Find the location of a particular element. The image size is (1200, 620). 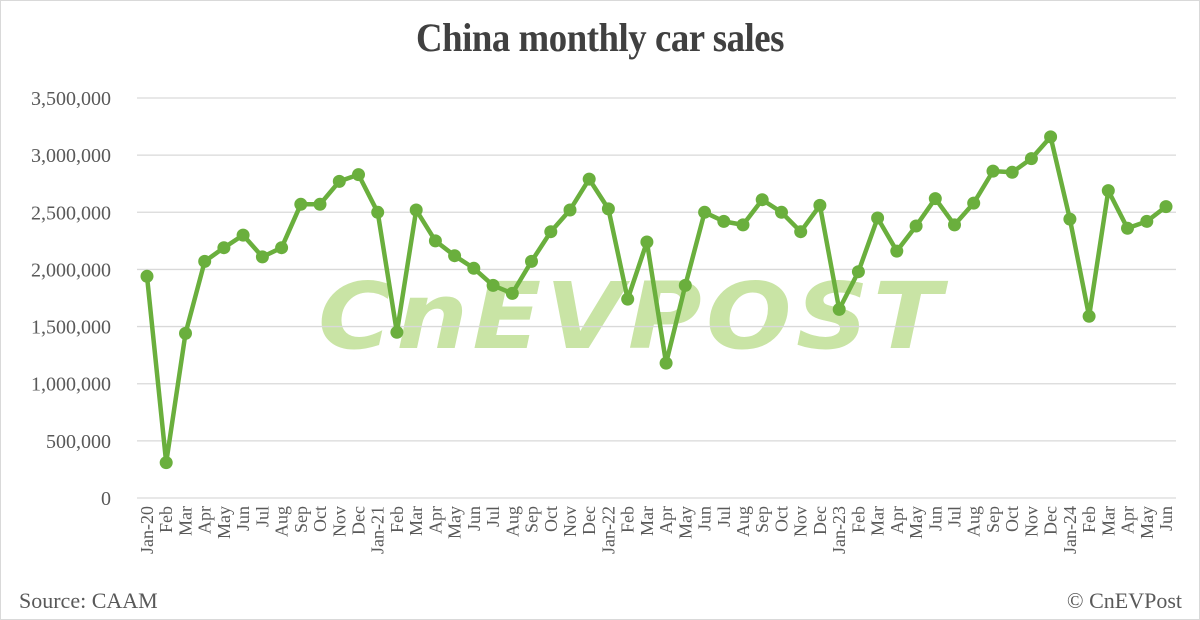

x-tick-label: Jan-20 is located at coordinates (147, 530).